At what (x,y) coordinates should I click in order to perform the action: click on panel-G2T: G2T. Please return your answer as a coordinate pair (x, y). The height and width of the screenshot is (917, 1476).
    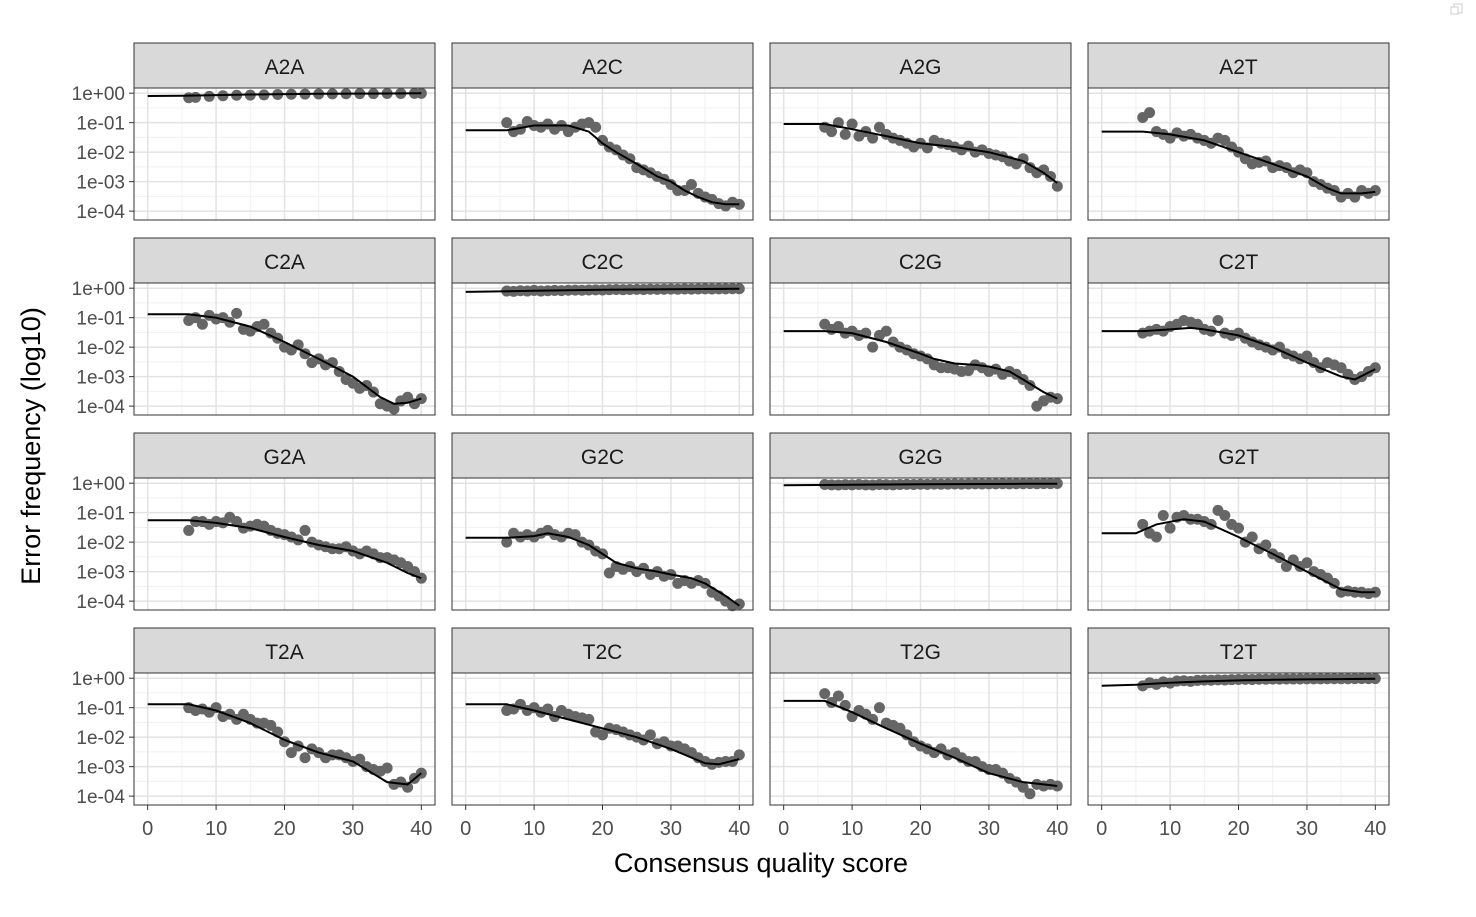
    Looking at the image, I should click on (1238, 521).